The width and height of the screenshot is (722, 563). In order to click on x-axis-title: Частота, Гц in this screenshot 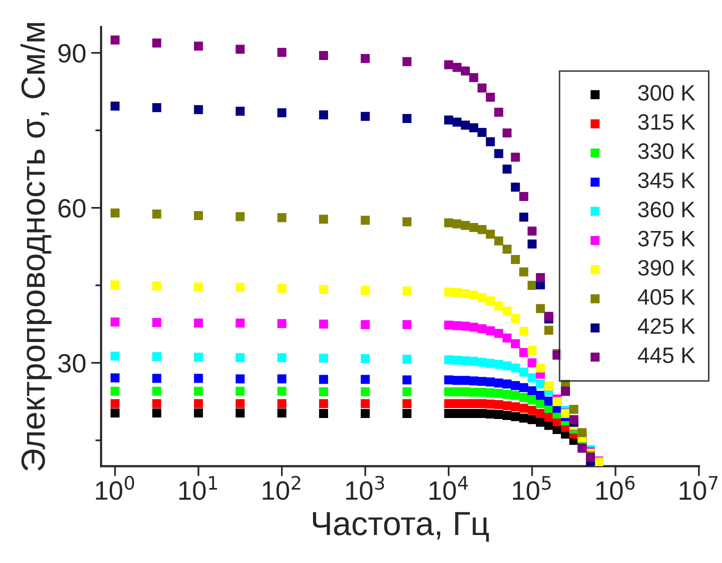, I will do `click(400, 527)`.